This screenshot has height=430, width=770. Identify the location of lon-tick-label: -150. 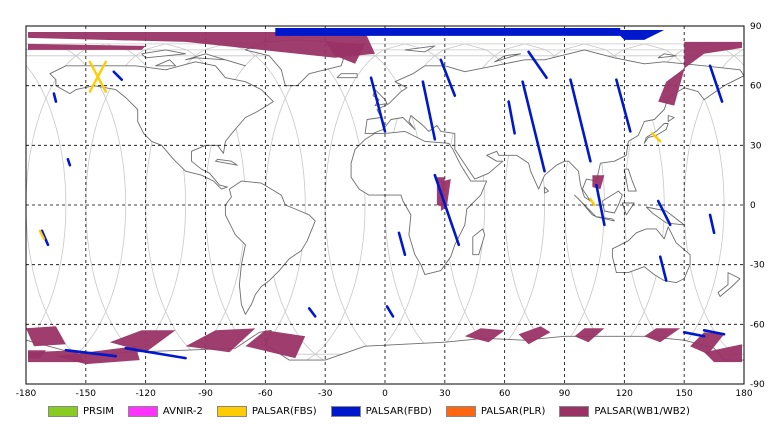
(86, 394).